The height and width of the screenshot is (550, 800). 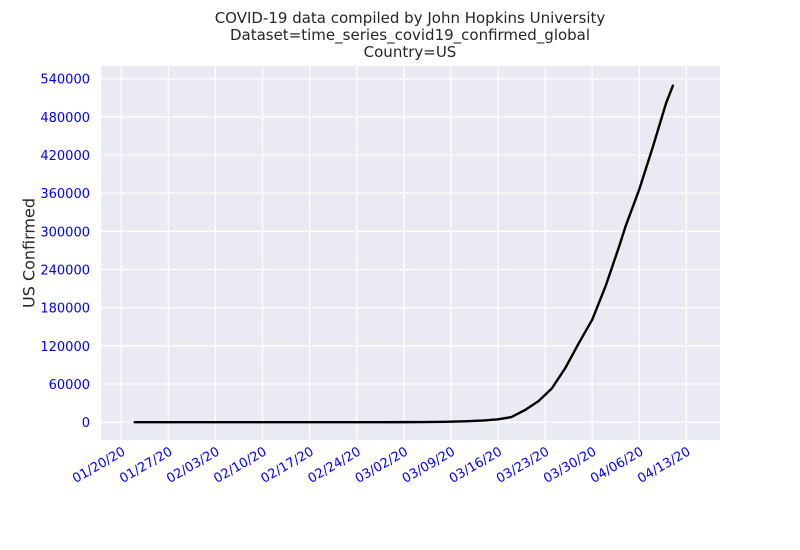 I want to click on y-tick-label: 240000, so click(x=65, y=271).